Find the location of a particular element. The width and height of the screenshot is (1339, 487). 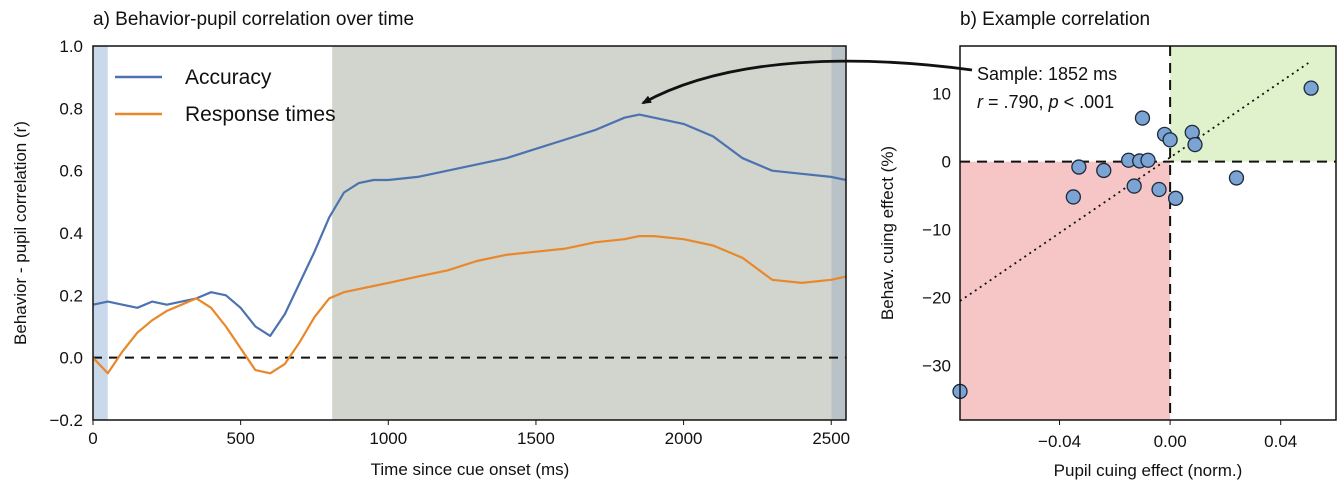

panel-a-x-tick-label: 1000 is located at coordinates (388, 438).